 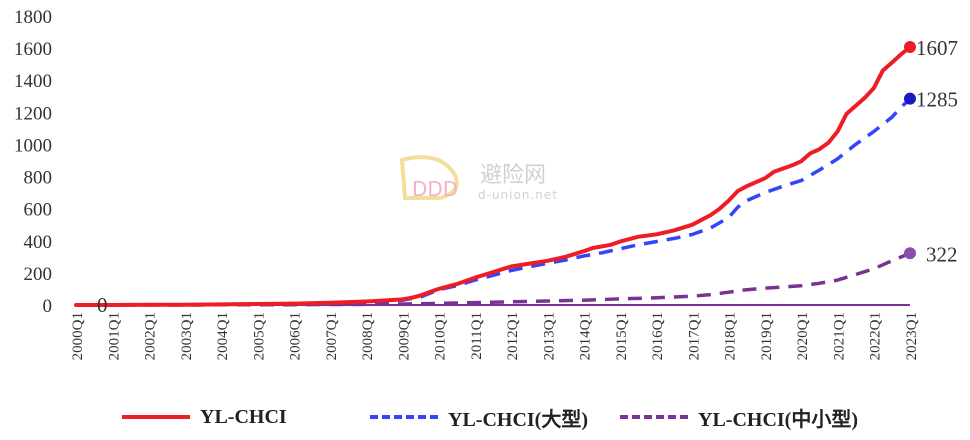 What do you see at coordinates (78, 336) in the screenshot?
I see `x-tick-label: 2000Q1` at bounding box center [78, 336].